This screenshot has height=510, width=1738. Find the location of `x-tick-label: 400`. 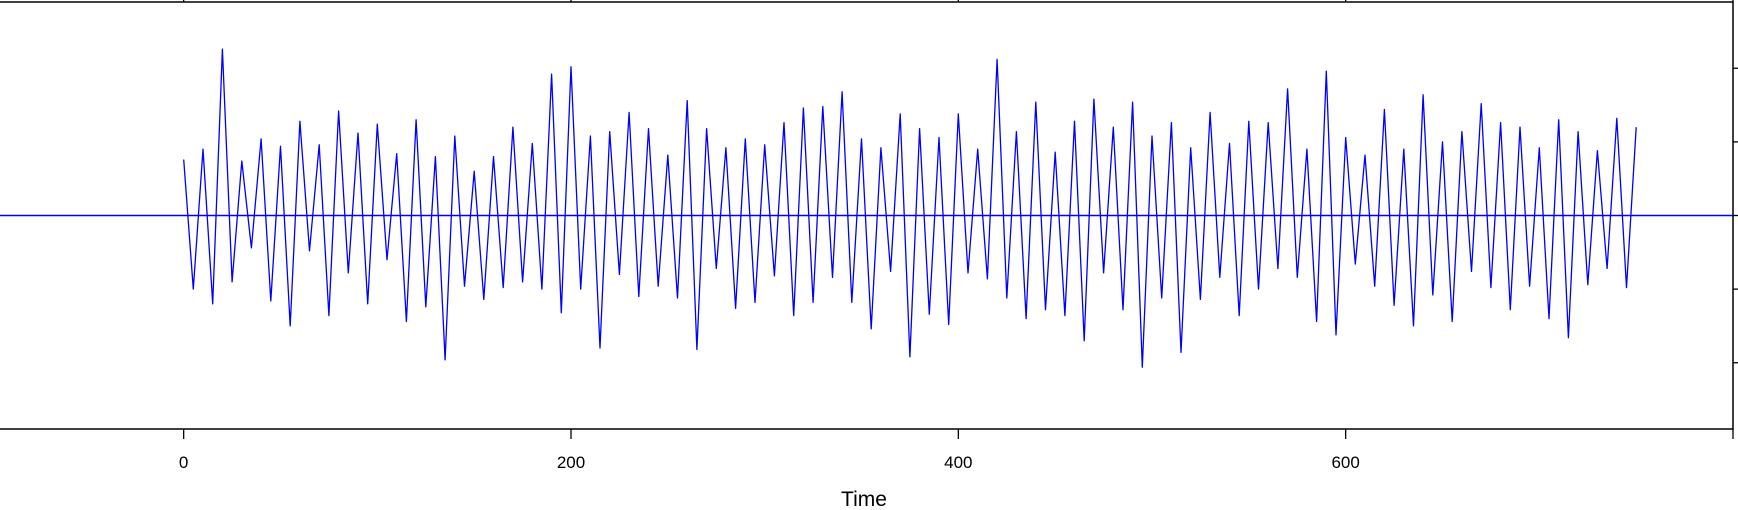

x-tick-label: 400 is located at coordinates (958, 462).